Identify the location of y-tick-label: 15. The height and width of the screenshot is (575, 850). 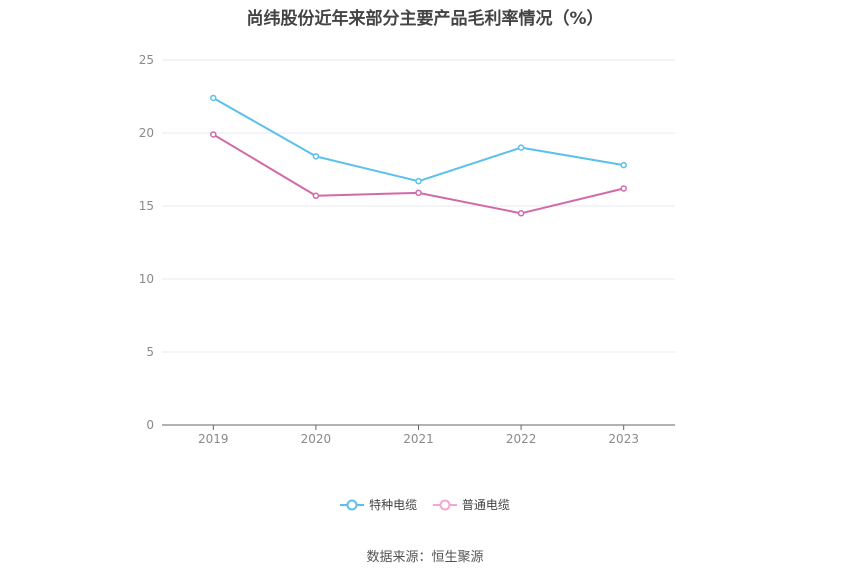
(146, 206).